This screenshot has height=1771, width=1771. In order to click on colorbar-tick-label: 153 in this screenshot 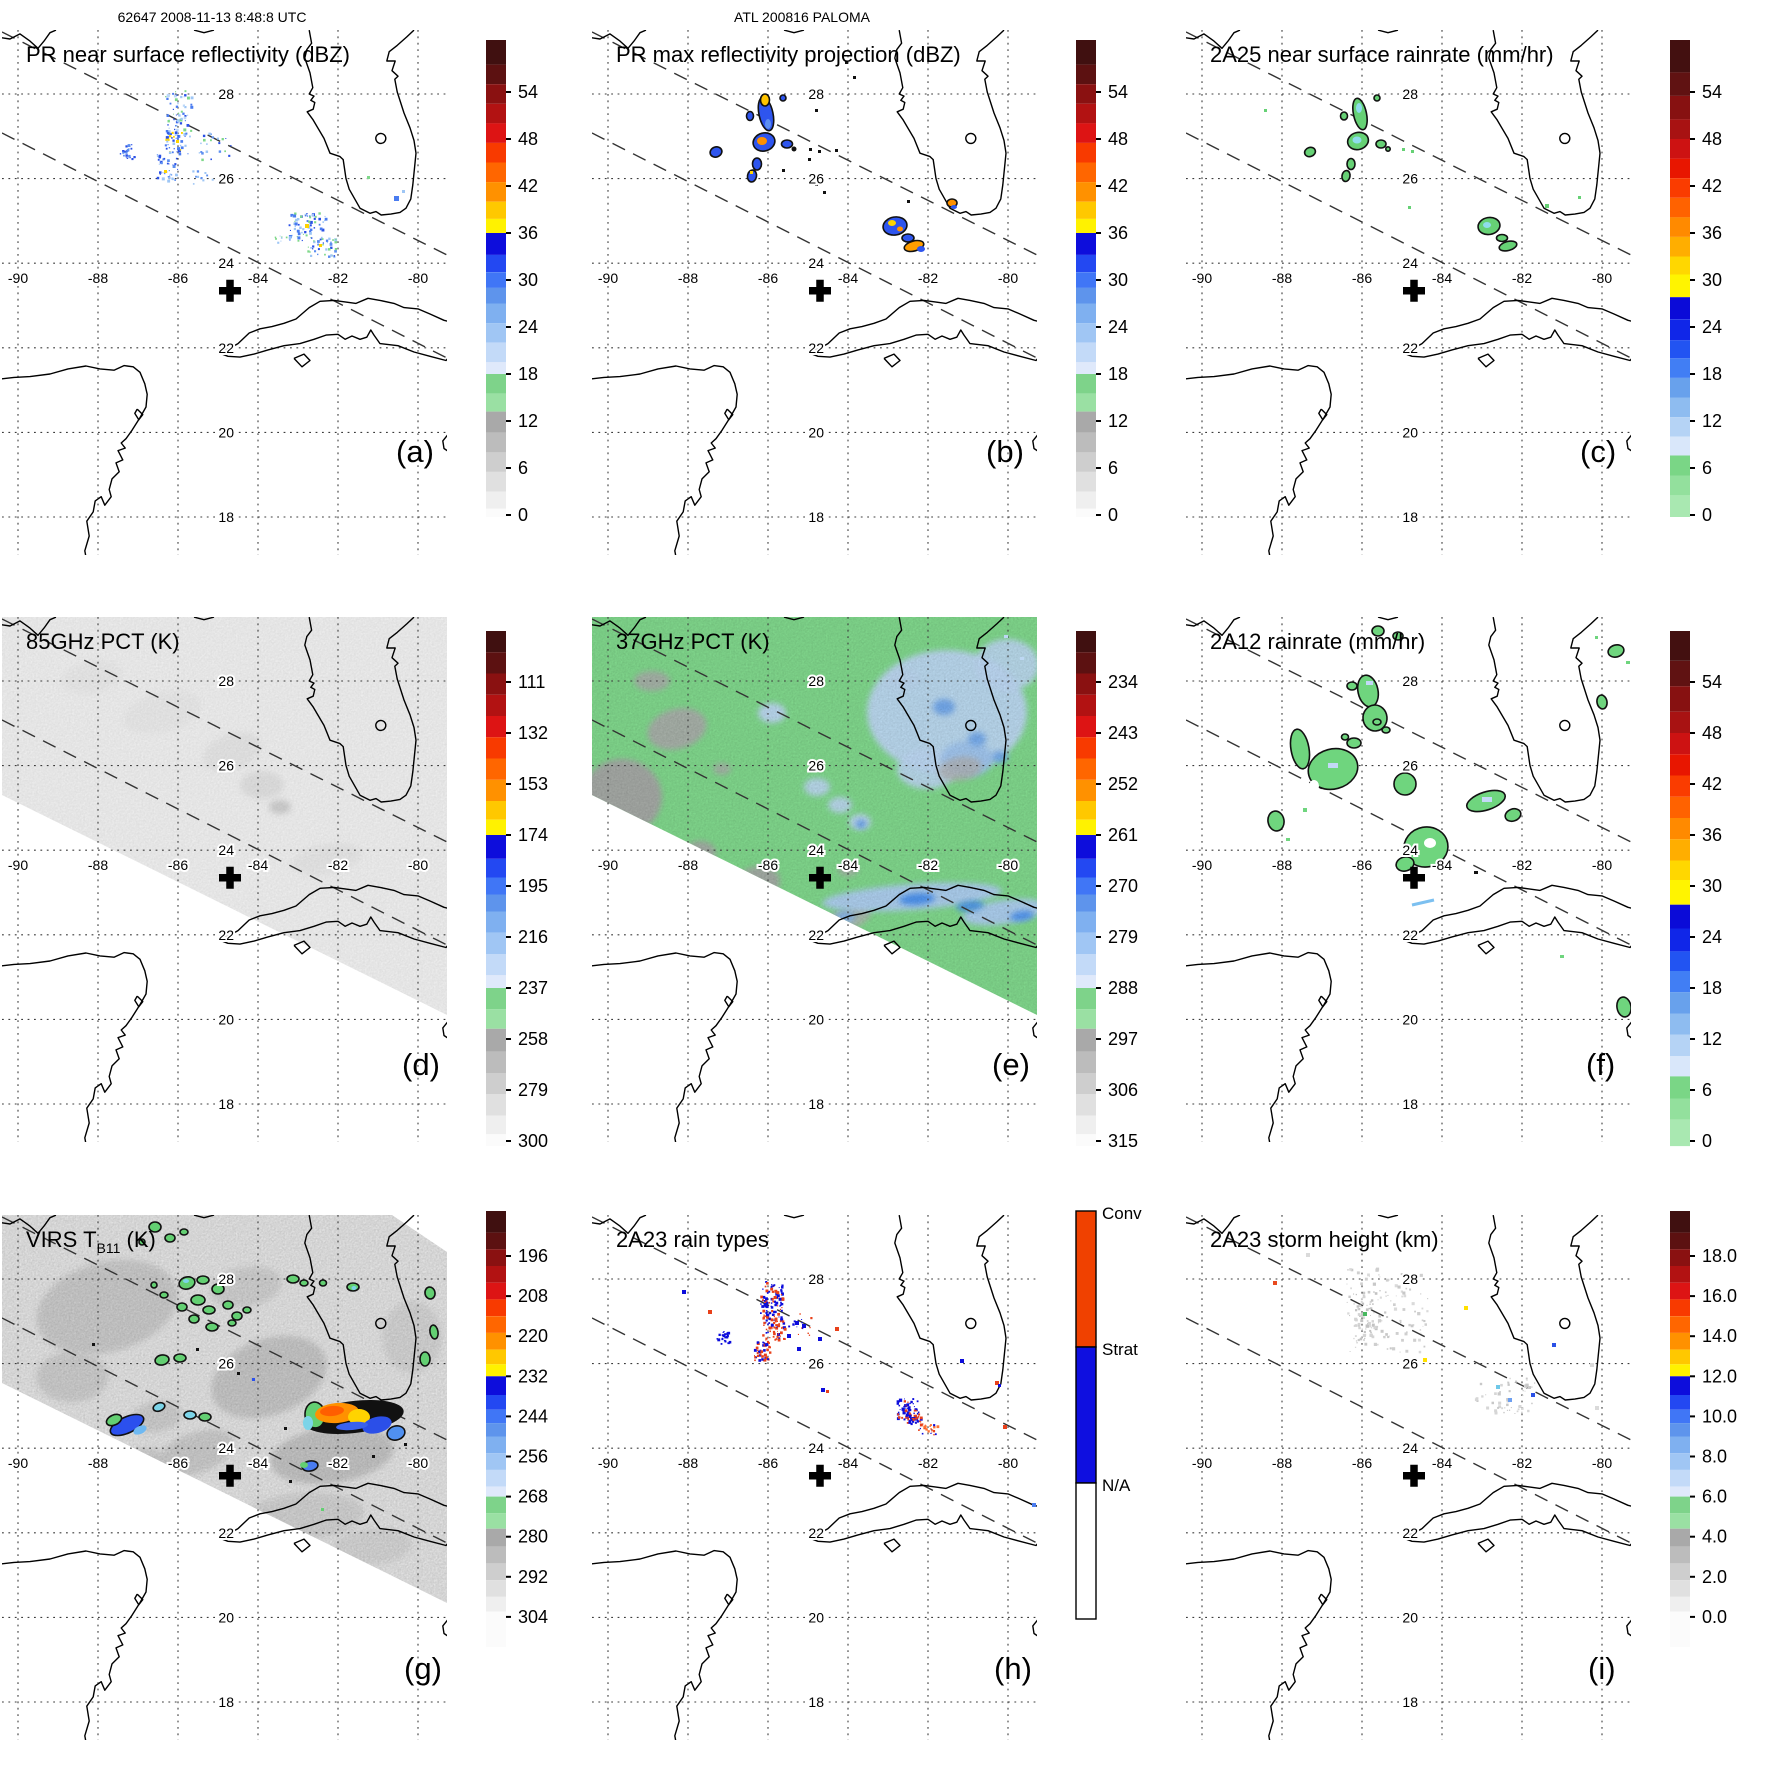, I will do `click(533, 784)`.